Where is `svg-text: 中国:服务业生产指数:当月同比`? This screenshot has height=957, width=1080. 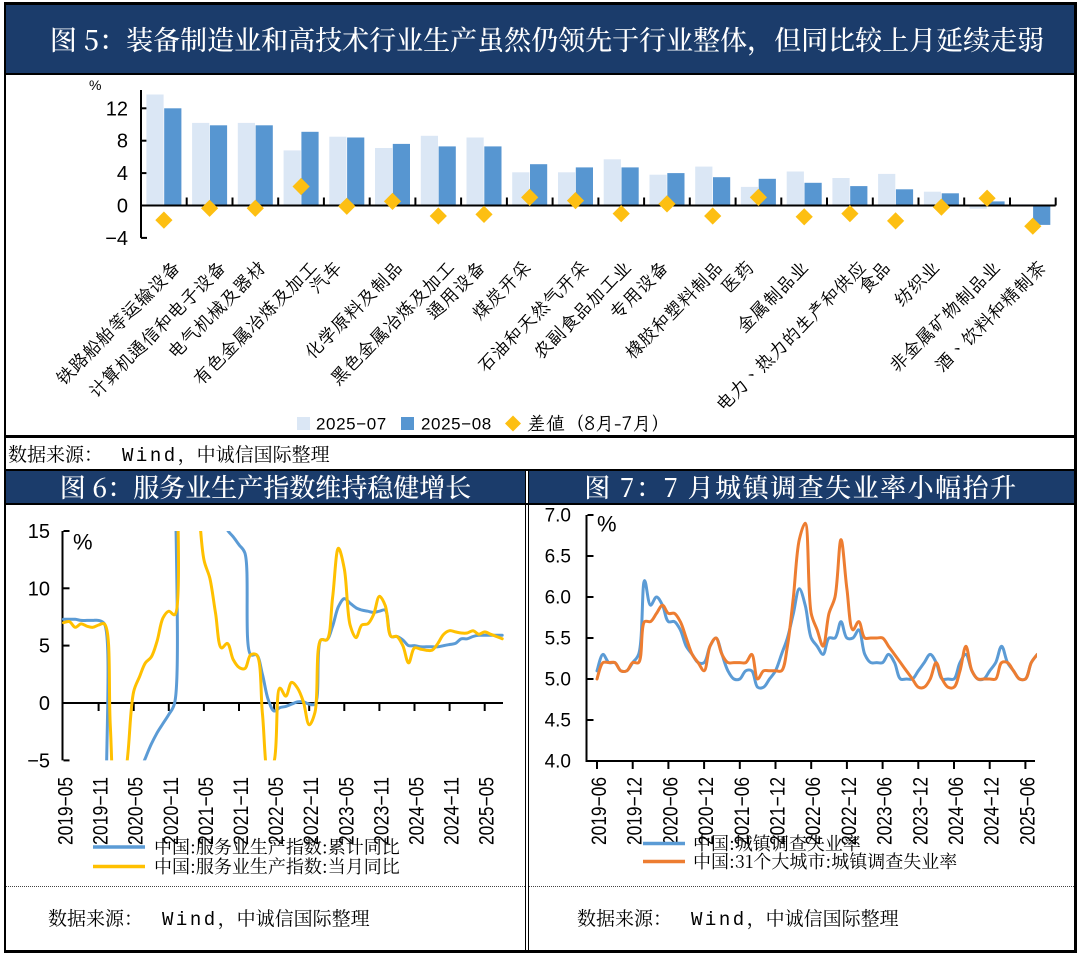 svg-text: 中国:服务业生产指数:当月同比 is located at coordinates (277, 866).